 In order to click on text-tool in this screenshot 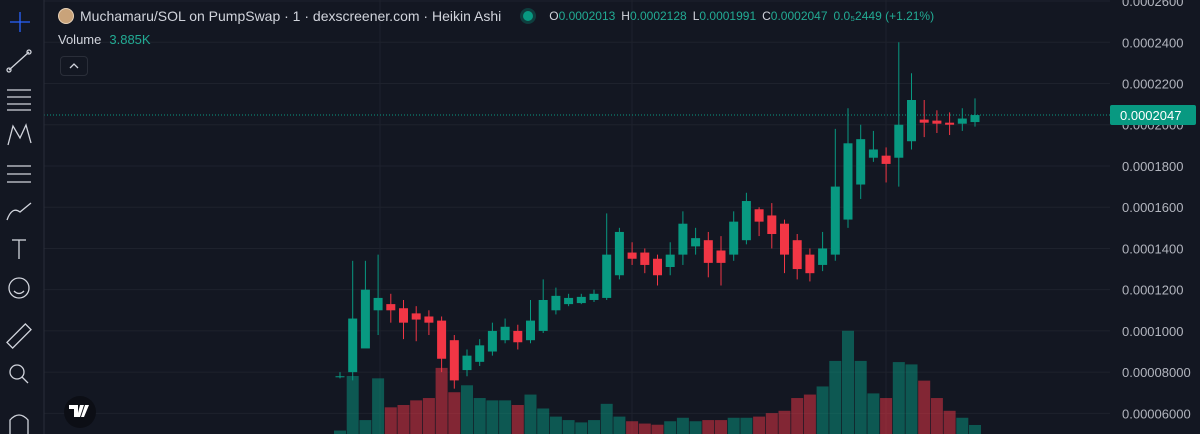, I will do `click(19, 249)`.